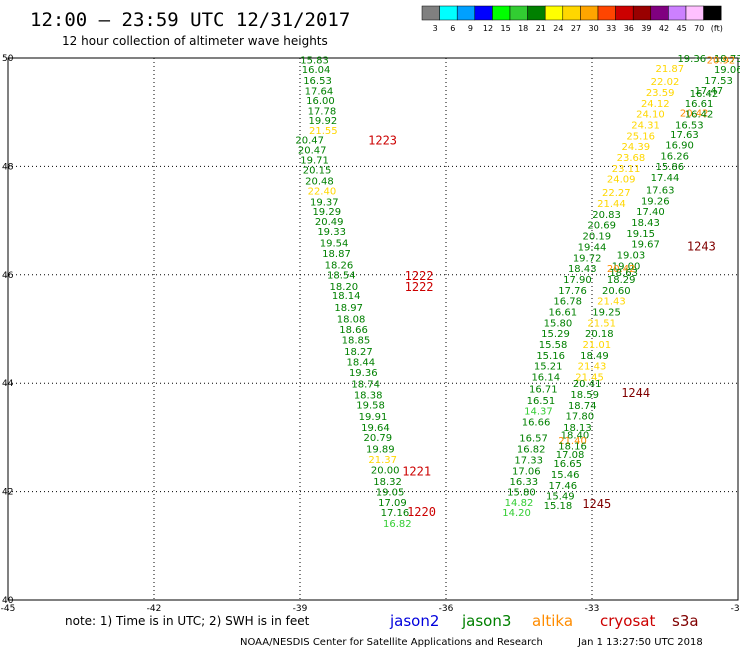 This screenshot has width=740, height=650. I want to click on wave-height-value: 17.40, so click(650, 212).